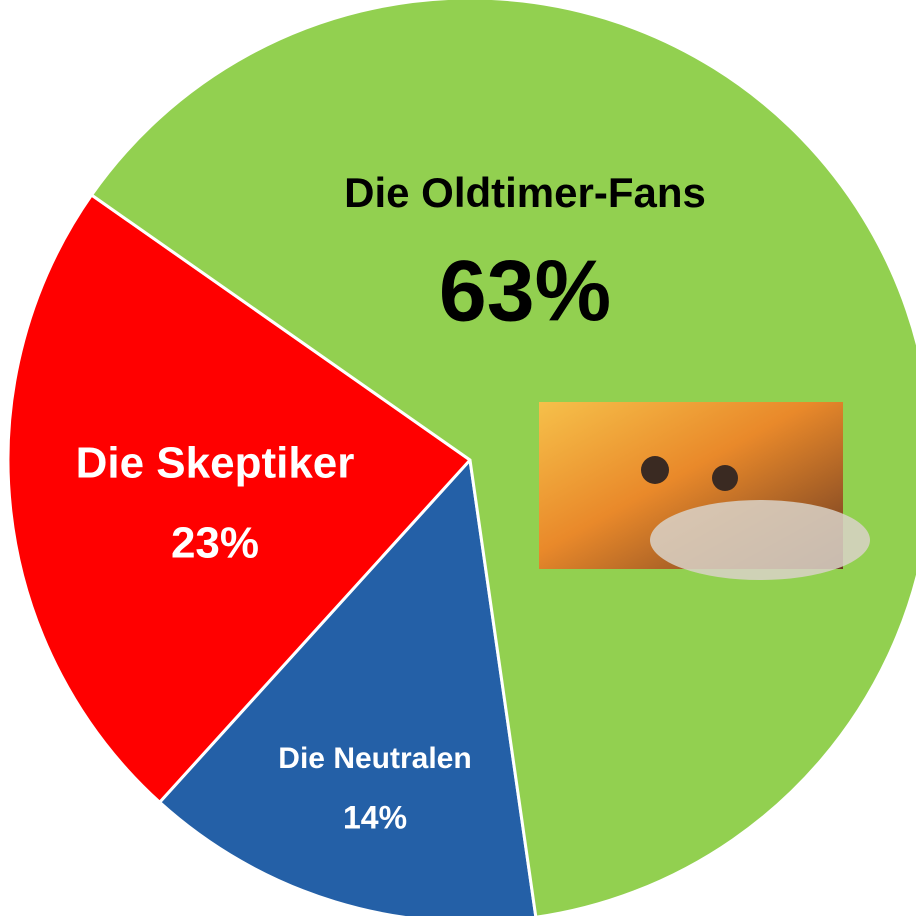 This screenshot has width=916, height=916. Describe the element at coordinates (525, 292) in the screenshot. I see `value-label: 63%` at that location.